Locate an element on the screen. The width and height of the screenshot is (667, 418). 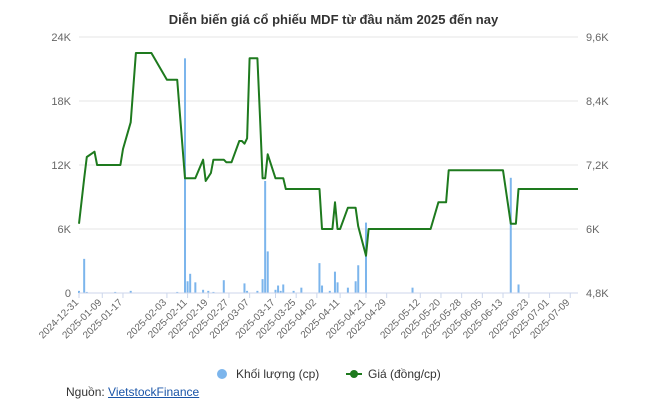
source-label: Nguồn: is located at coordinates (87, 392).